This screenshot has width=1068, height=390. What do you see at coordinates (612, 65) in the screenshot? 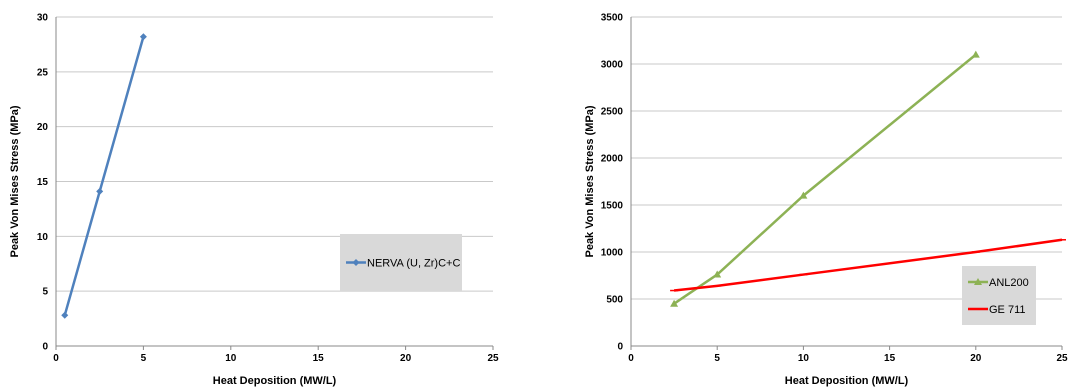
I see `y-tick-label: 3000` at bounding box center [612, 65].